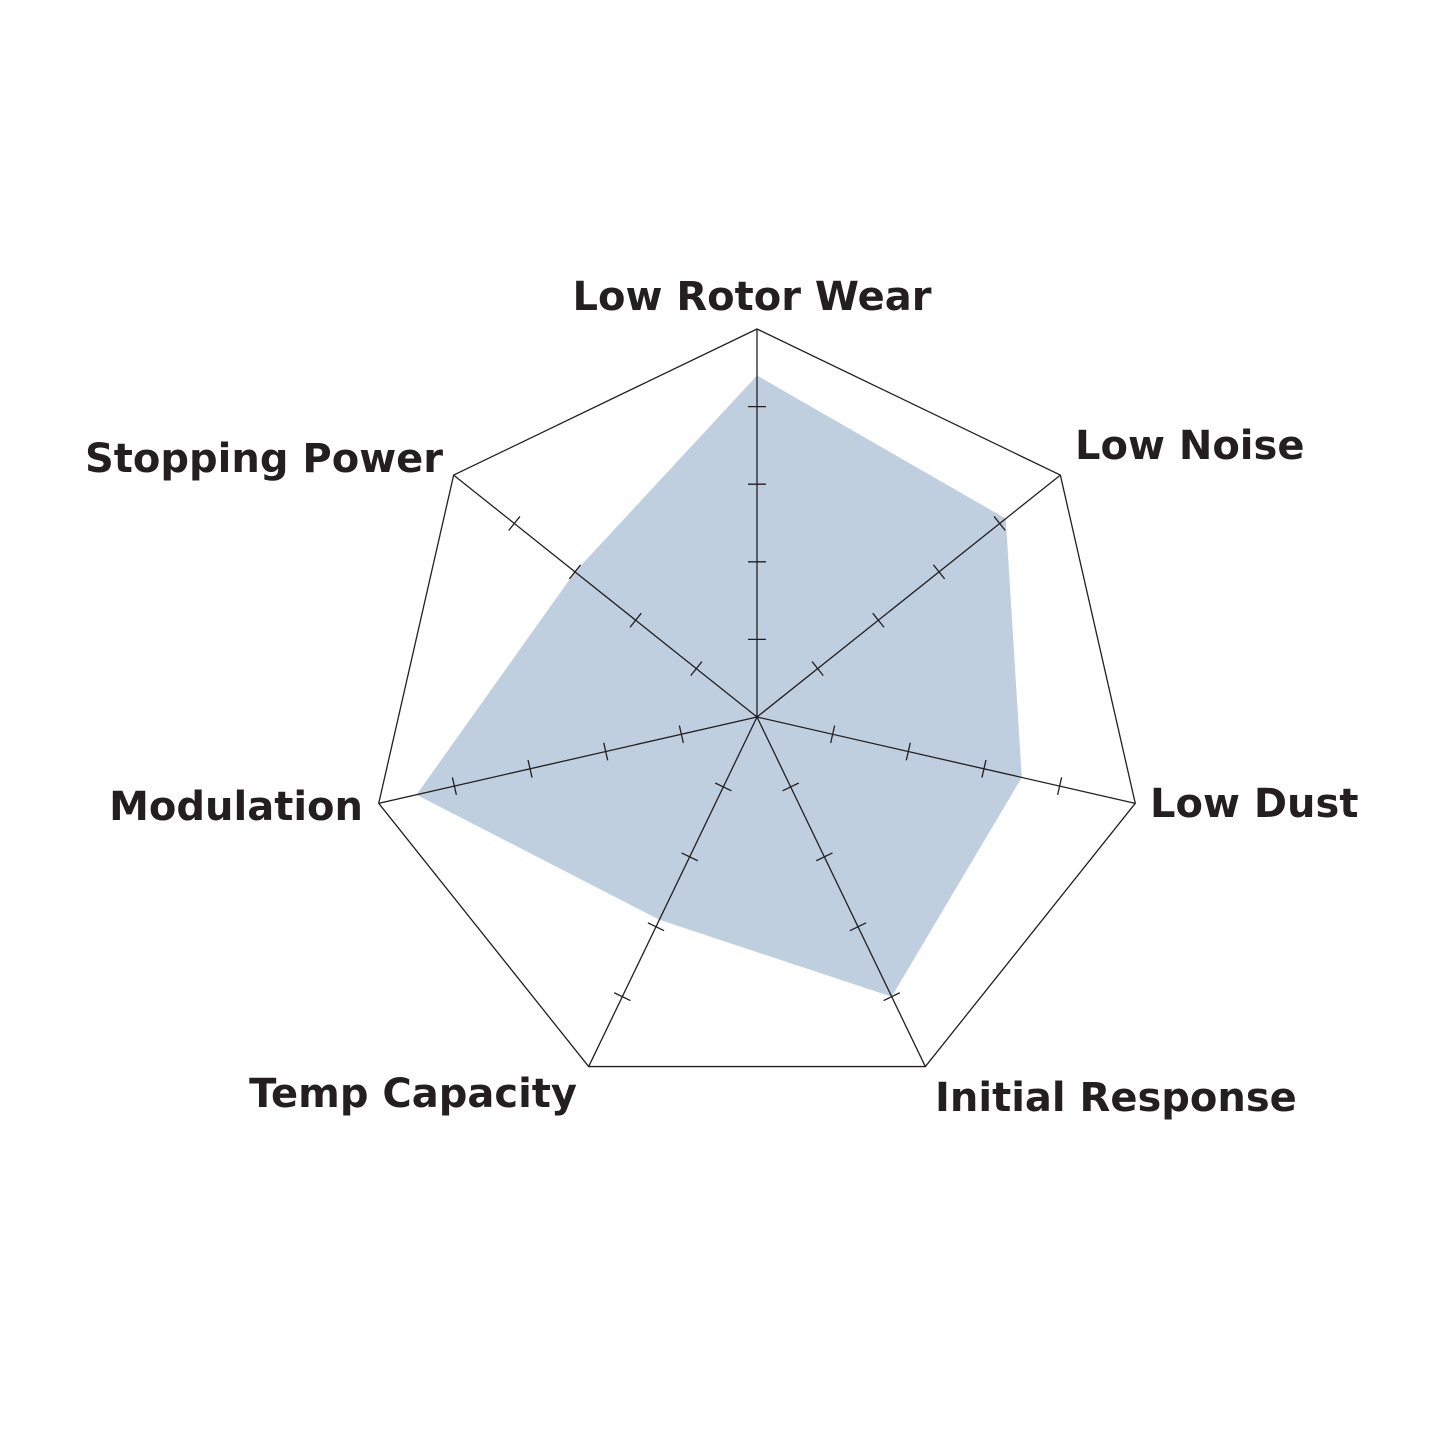 This screenshot has height=1445, width=1445. What do you see at coordinates (1254, 804) in the screenshot?
I see `axis-label: Low Dust` at bounding box center [1254, 804].